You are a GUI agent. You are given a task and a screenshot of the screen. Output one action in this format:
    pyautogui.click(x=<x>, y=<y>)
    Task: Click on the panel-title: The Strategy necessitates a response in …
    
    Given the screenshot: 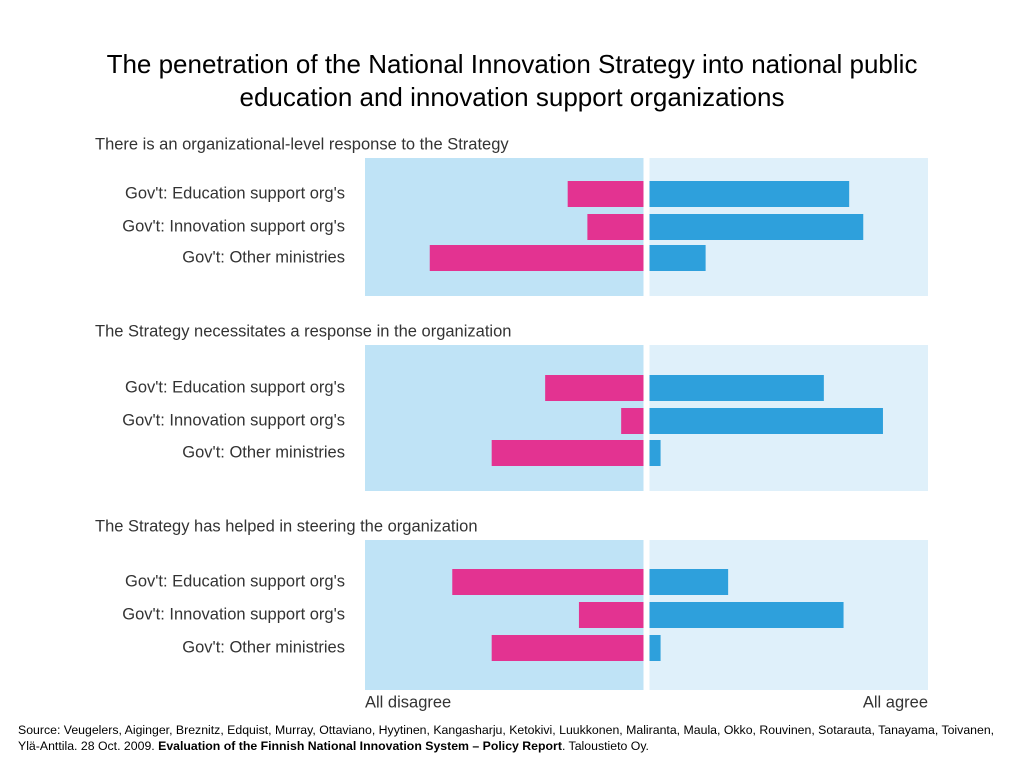 What is the action you would take?
    pyautogui.click(x=303, y=331)
    